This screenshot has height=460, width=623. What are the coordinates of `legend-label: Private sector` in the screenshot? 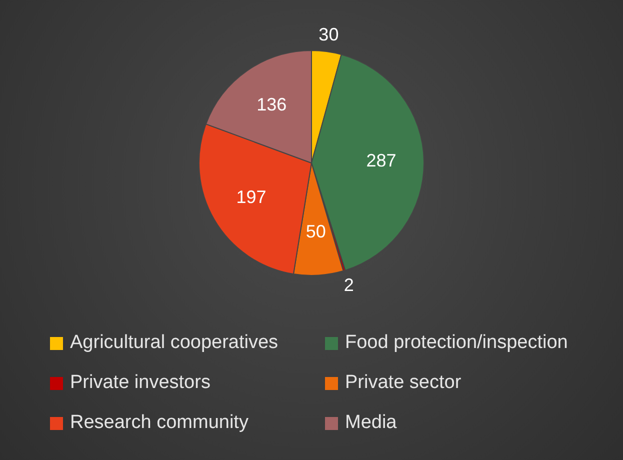 It's located at (403, 383).